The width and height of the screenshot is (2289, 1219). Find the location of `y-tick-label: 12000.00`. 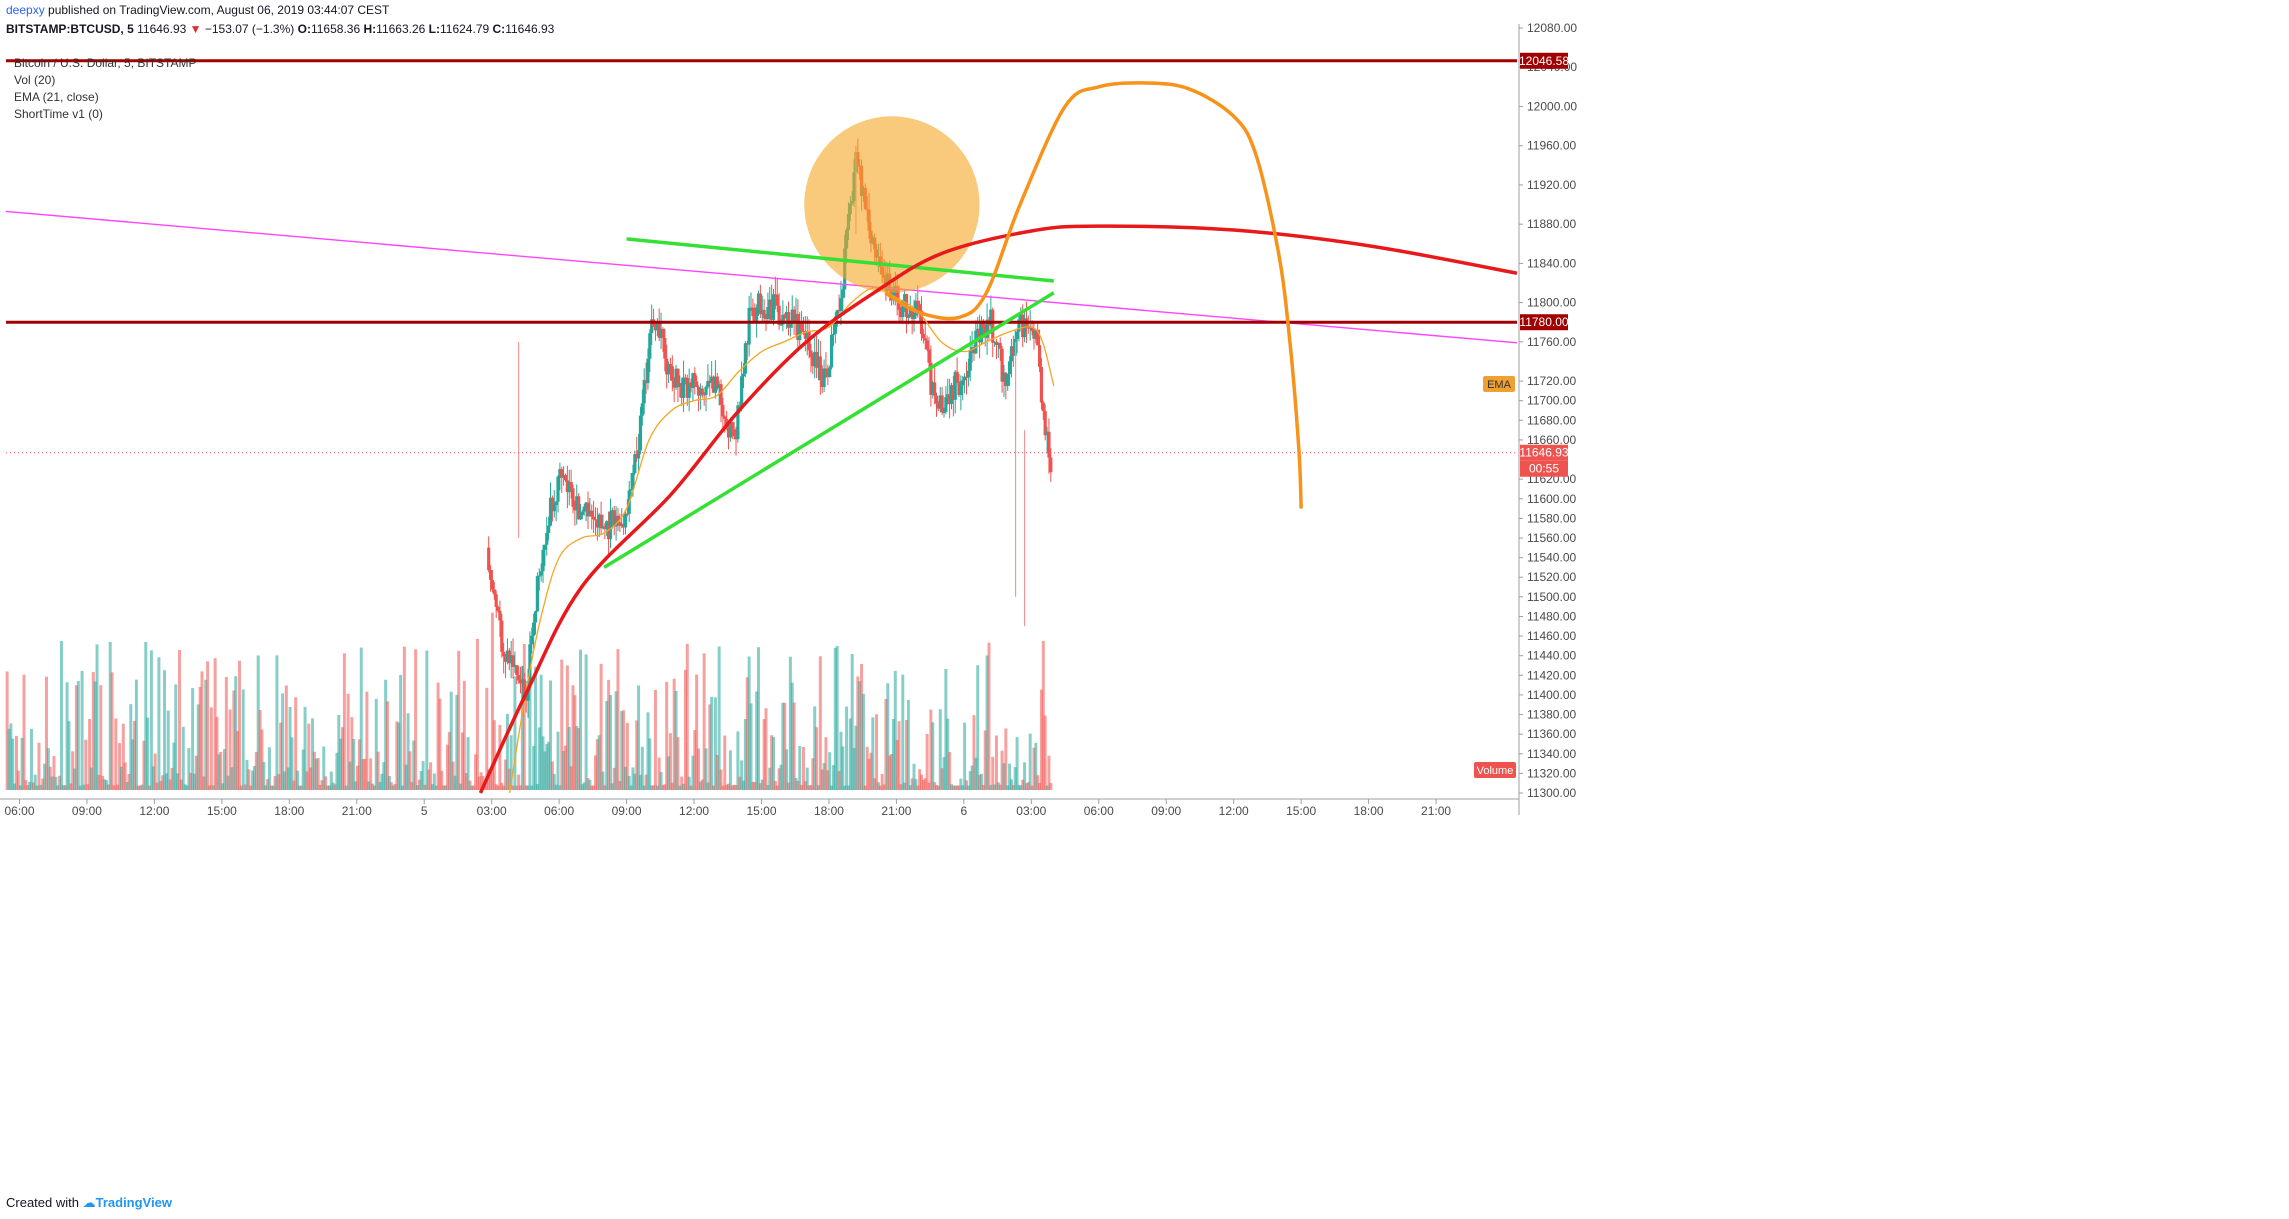

y-tick-label: 12000.00 is located at coordinates (1552, 106).